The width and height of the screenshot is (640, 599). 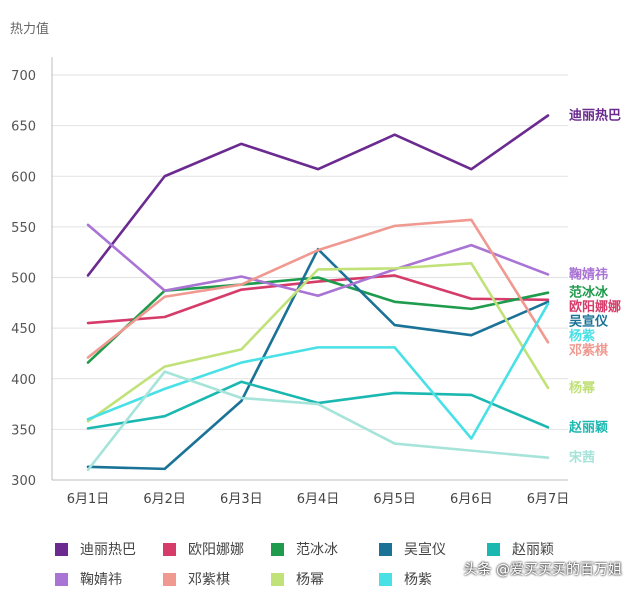 I want to click on y-tick-label: 300, so click(x=23, y=481).